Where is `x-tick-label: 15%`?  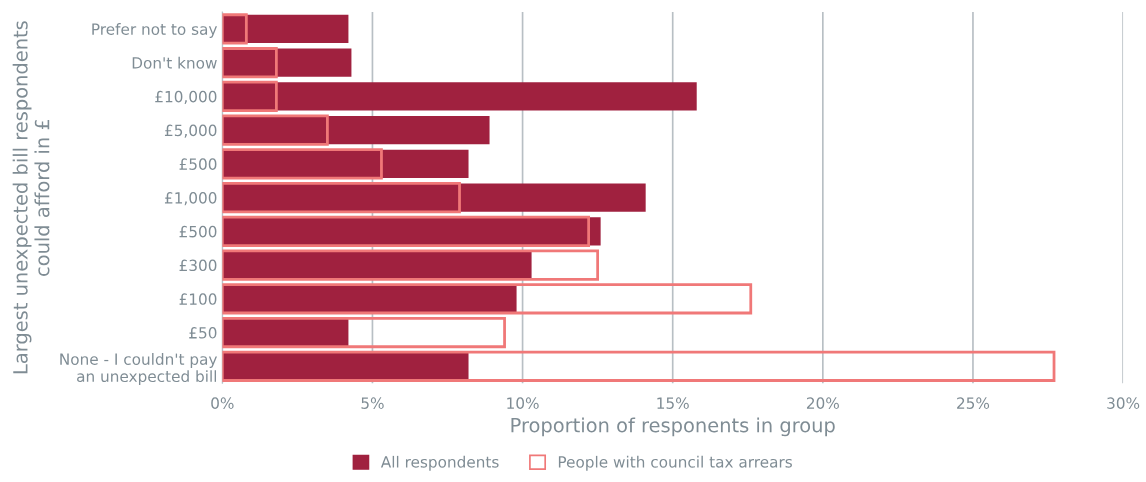
x-tick-label: 15% is located at coordinates (673, 403).